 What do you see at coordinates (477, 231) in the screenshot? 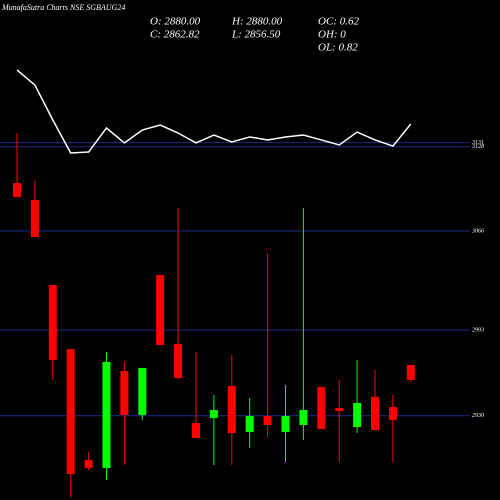
I see `y-tick-label: 3066` at bounding box center [477, 231].